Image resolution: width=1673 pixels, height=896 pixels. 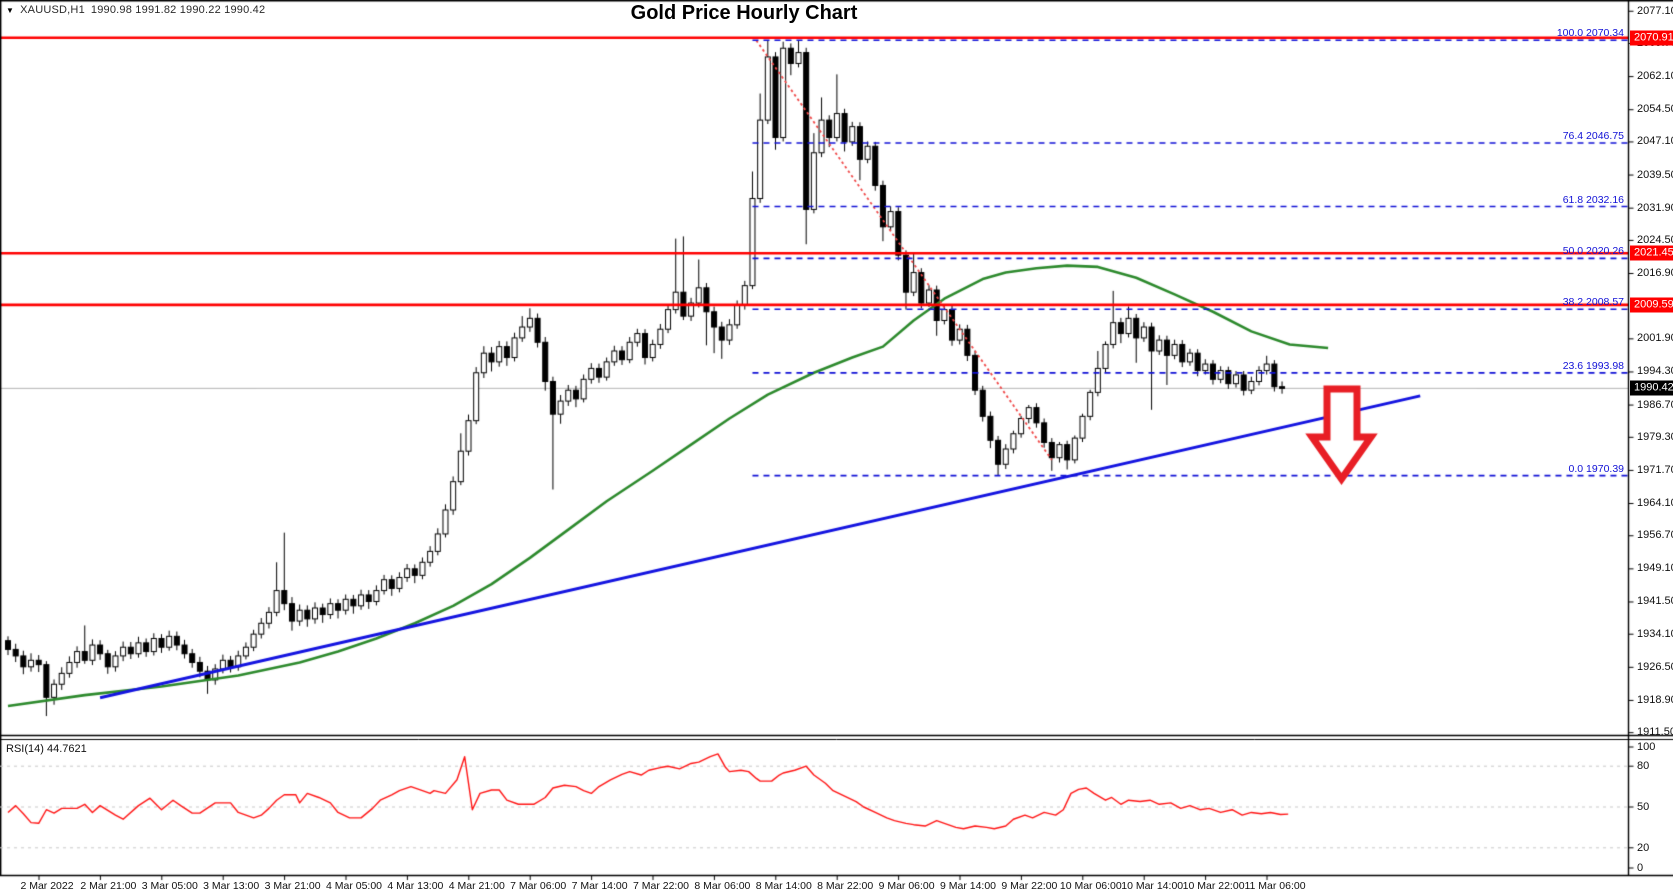 I want to click on price-badge-current: 1990.42, so click(x=1651, y=388).